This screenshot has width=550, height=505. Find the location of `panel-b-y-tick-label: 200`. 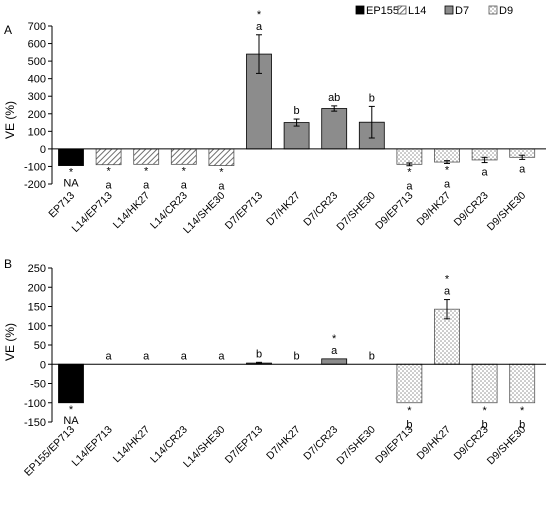

panel-b-y-tick-label: 200 is located at coordinates (37, 288).